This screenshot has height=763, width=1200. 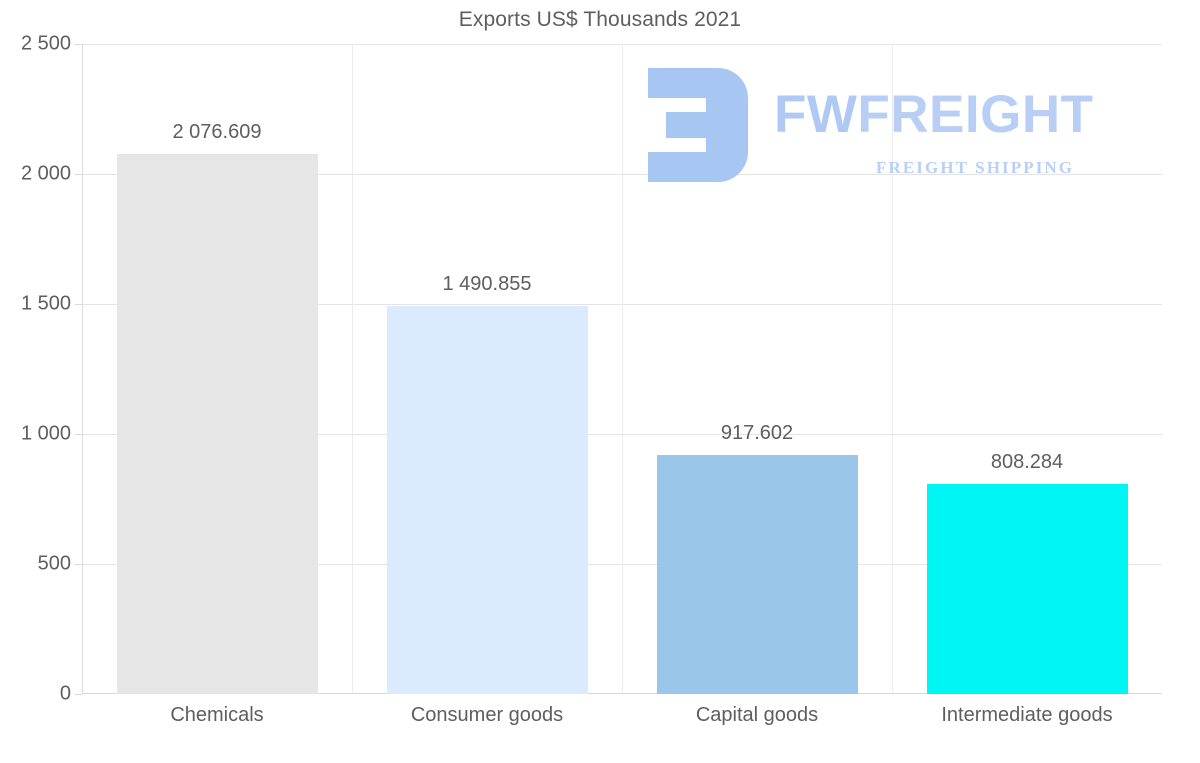 I want to click on x-axis-tick-label: Capital goods, so click(x=757, y=715).